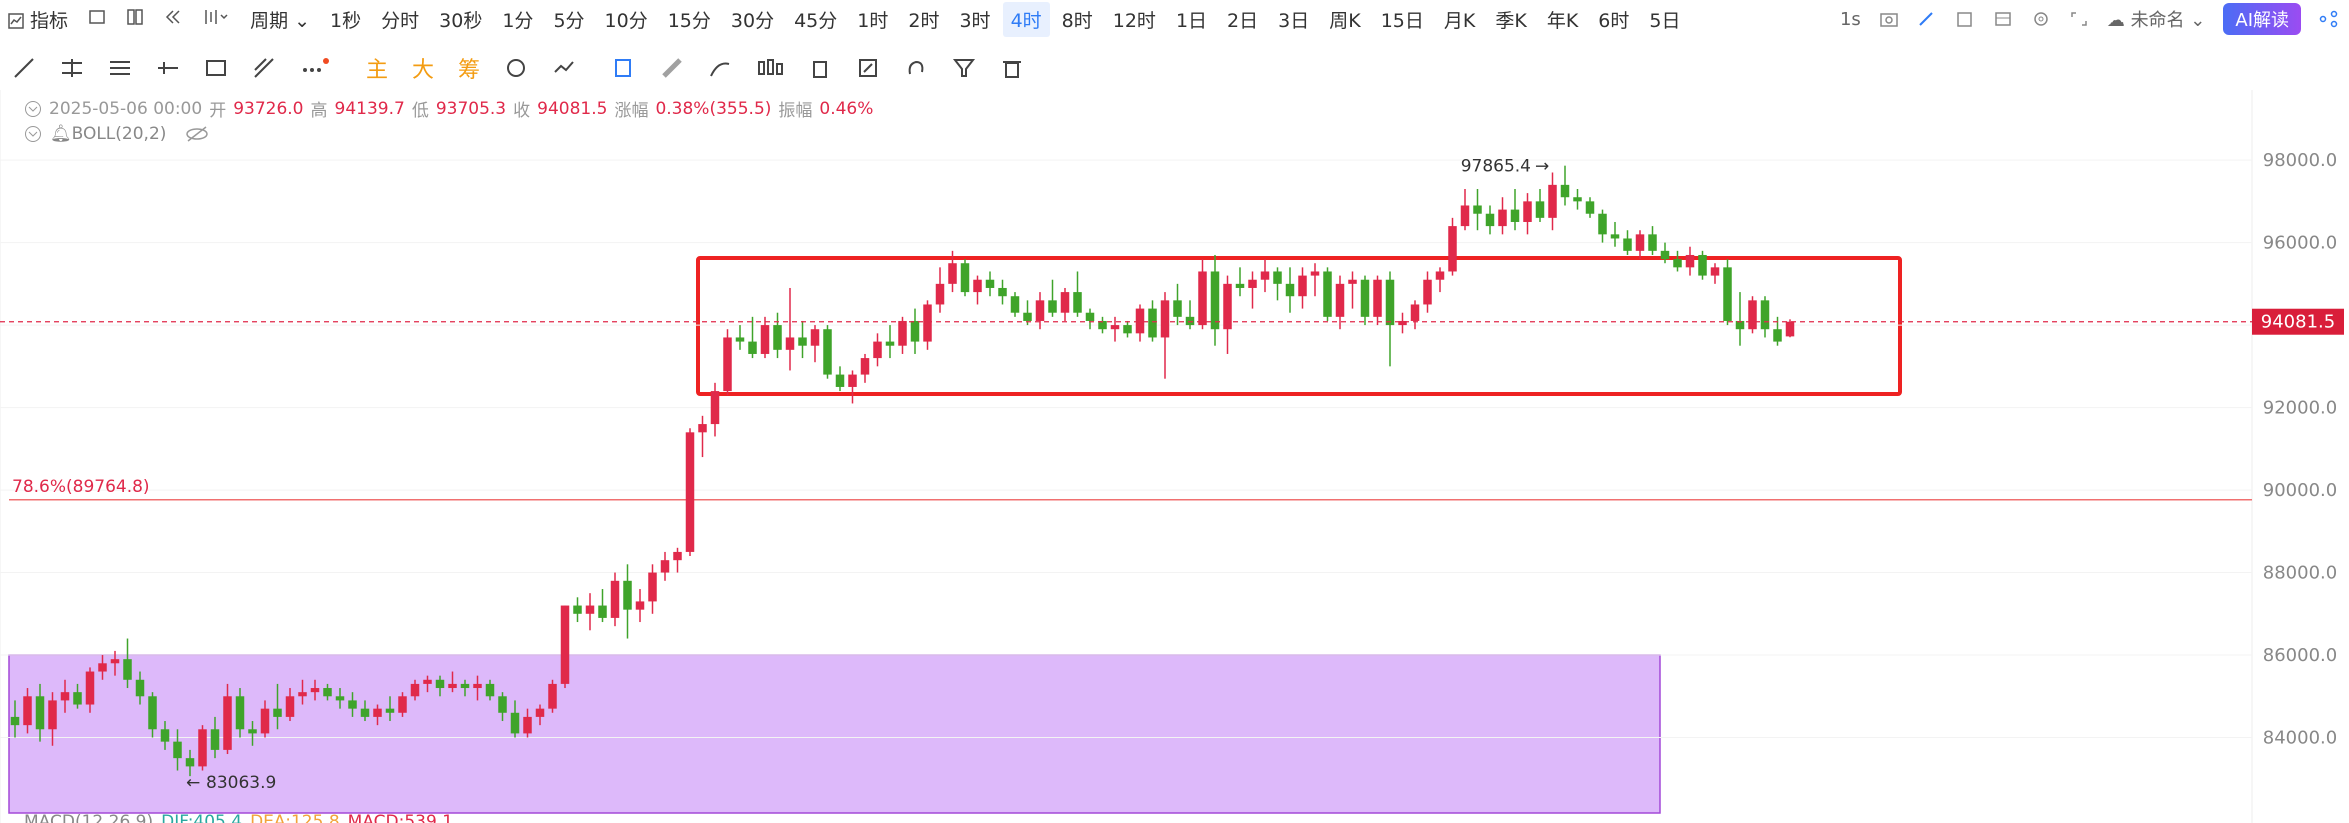 The width and height of the screenshot is (2349, 823). I want to click on interval: 45分, so click(816, 20).